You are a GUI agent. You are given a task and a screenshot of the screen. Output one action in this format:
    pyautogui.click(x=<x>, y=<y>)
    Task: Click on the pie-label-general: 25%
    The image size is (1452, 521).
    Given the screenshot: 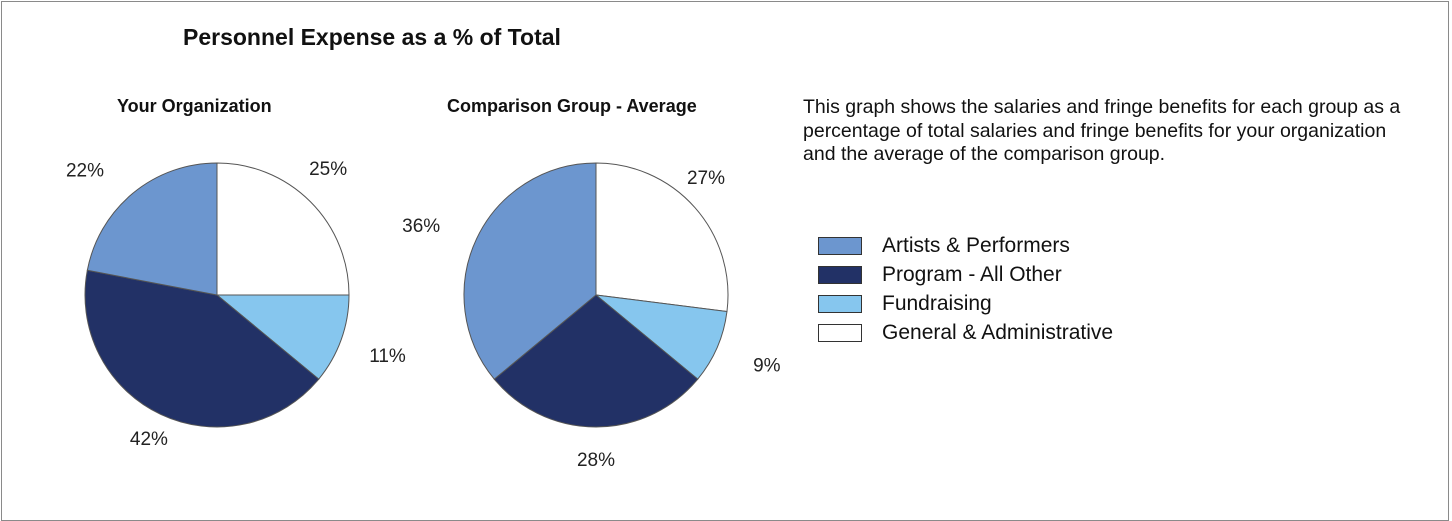 What is the action you would take?
    pyautogui.click(x=328, y=169)
    